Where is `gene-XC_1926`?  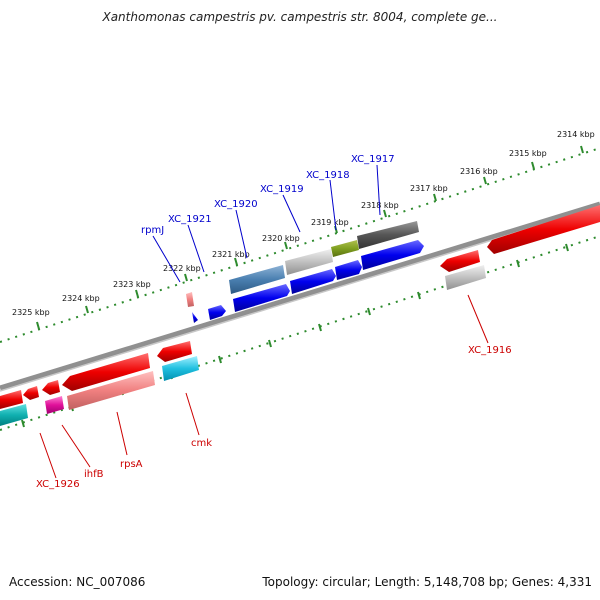 gene-XC_1926 is located at coordinates (14, 415).